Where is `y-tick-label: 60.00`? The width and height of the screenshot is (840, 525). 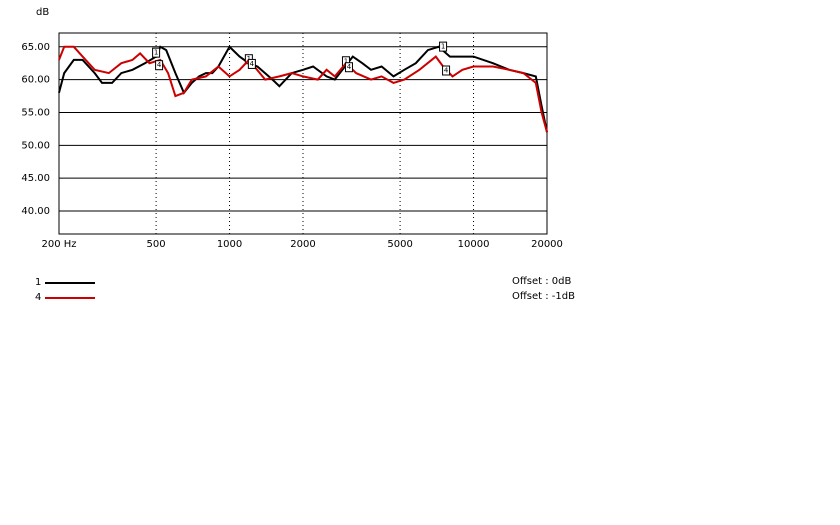
y-tick-label: 60.00 is located at coordinates (35, 80).